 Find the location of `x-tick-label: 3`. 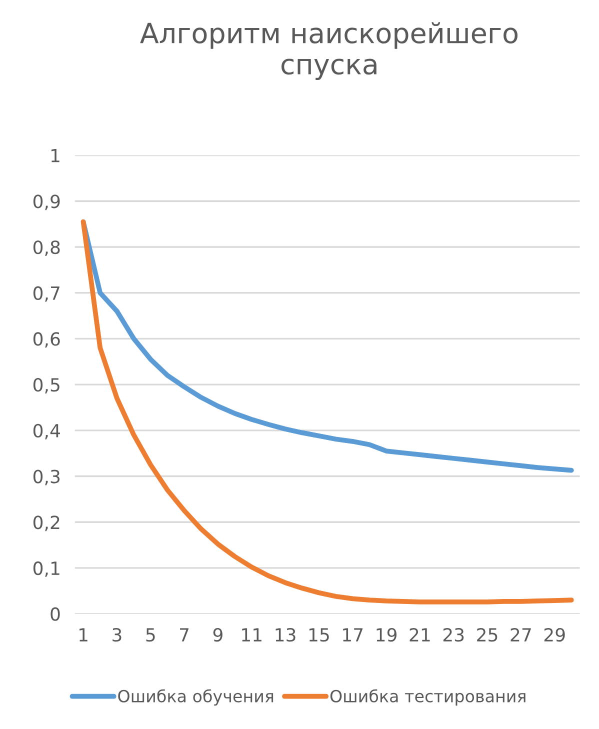

x-tick-label: 3 is located at coordinates (117, 635).